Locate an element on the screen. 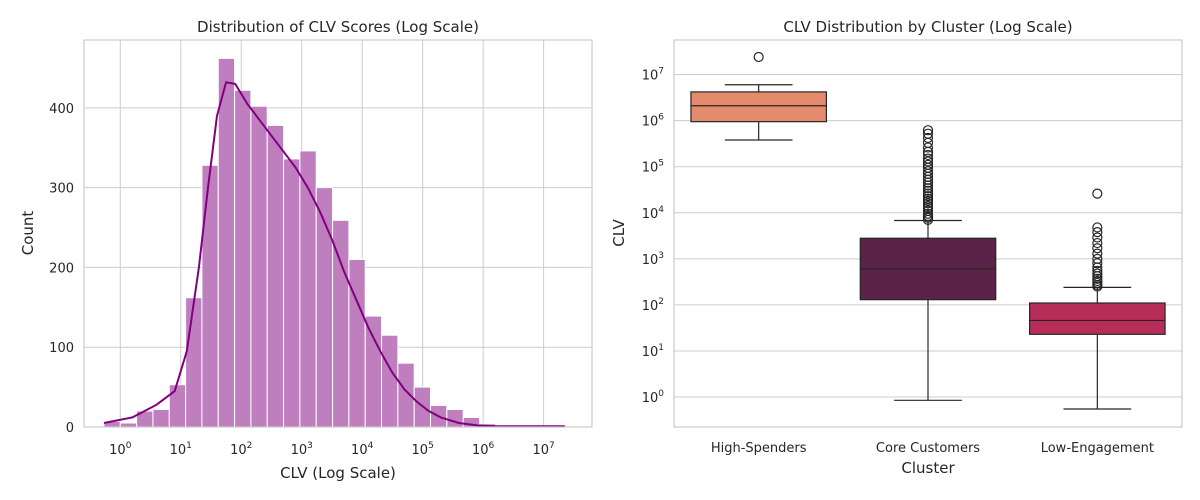 This screenshot has width=1200, height=500. right-y-tick-label: 10⁴ is located at coordinates (653, 213).